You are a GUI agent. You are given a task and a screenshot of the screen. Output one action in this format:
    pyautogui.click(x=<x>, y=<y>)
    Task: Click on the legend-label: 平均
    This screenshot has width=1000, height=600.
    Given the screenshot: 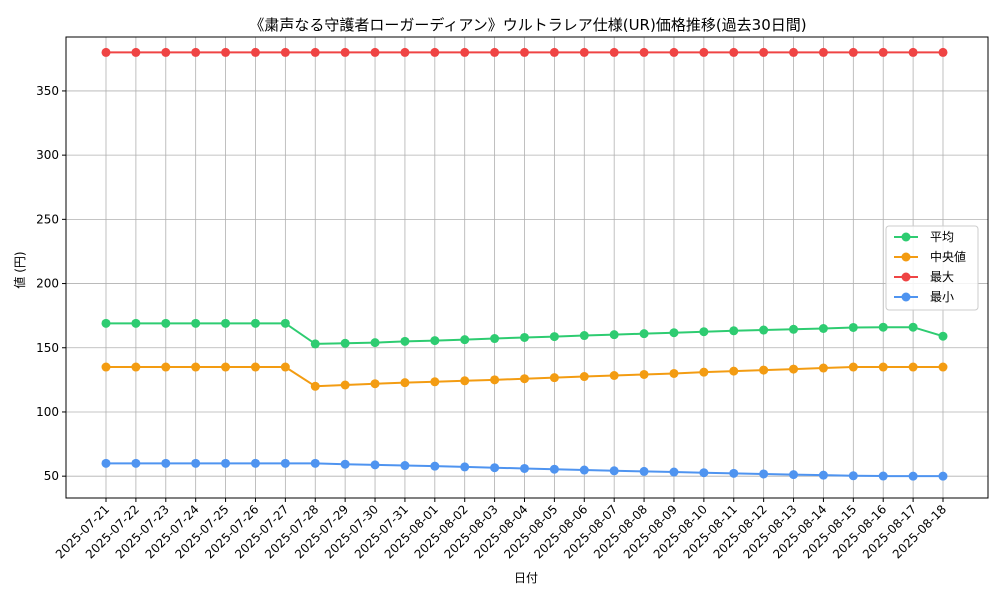 What is the action you would take?
    pyautogui.click(x=942, y=237)
    